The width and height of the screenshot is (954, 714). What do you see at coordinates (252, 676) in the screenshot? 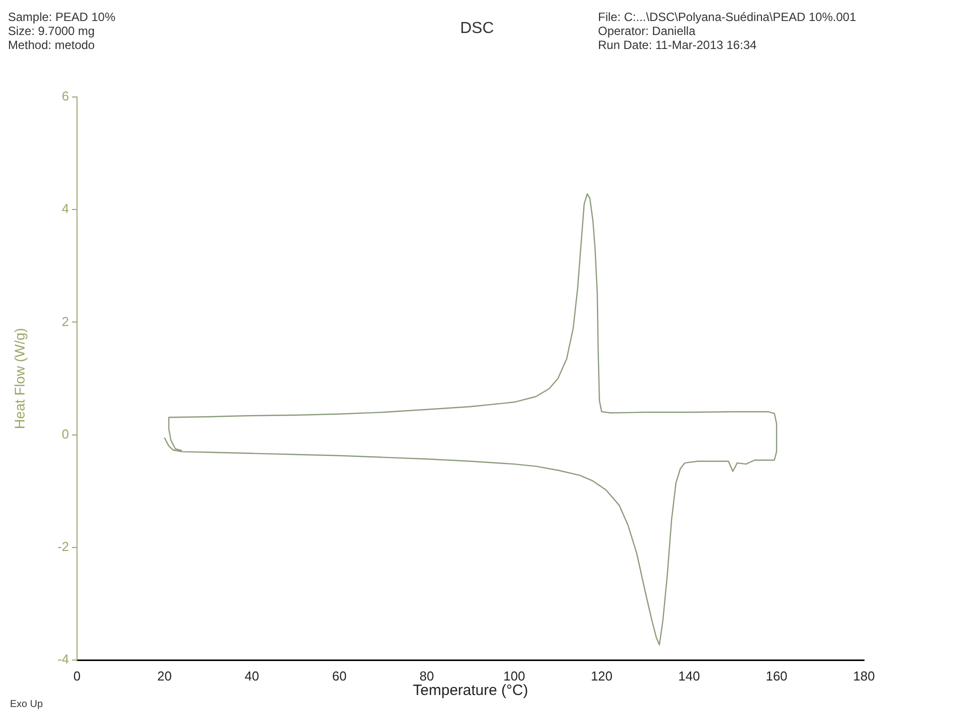
I see `x-tick-label: 40` at bounding box center [252, 676].